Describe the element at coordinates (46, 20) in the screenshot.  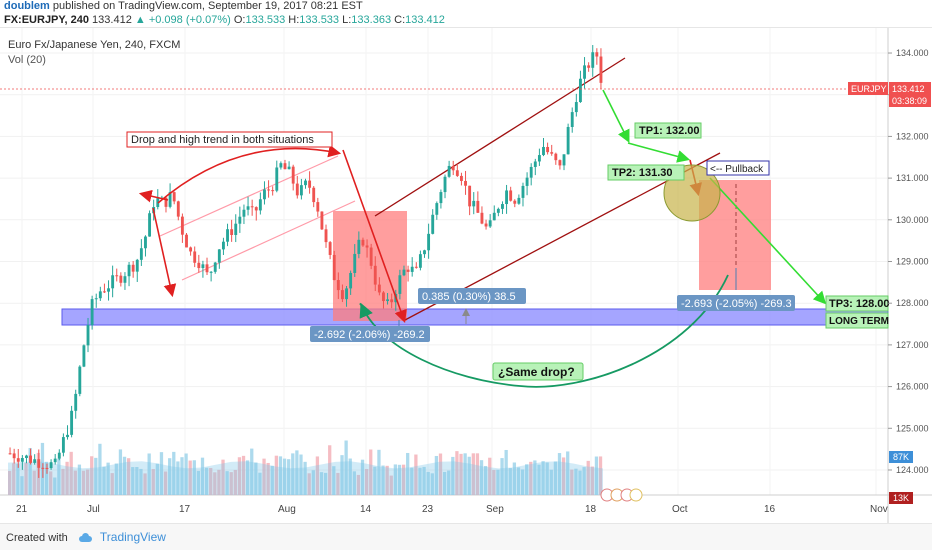
I see `symbol-name: FX:EURJPY, 240` at that location.